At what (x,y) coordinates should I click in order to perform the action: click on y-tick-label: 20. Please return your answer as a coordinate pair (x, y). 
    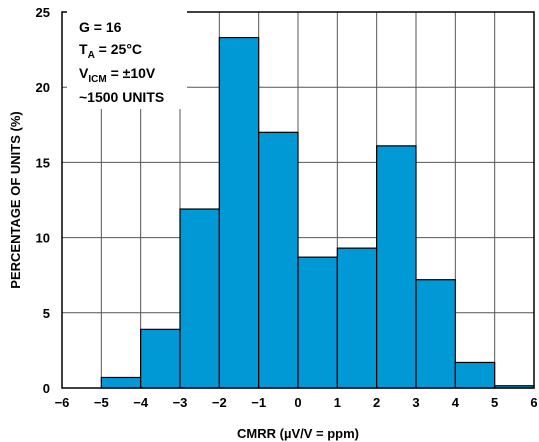
    Looking at the image, I should click on (43, 87).